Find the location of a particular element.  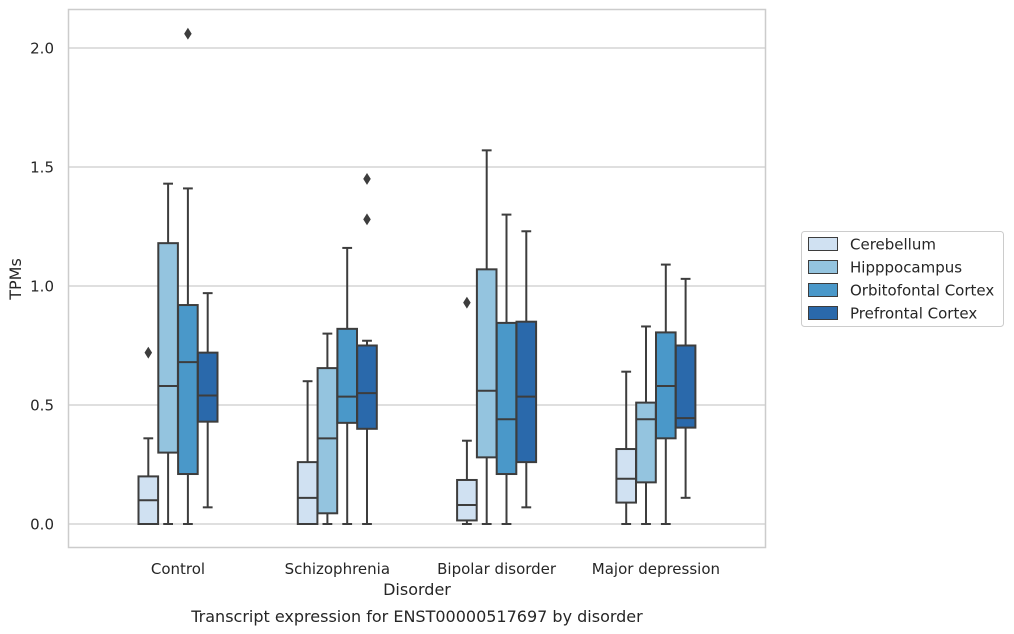

y-tick-label: 0.0 is located at coordinates (42, 525).